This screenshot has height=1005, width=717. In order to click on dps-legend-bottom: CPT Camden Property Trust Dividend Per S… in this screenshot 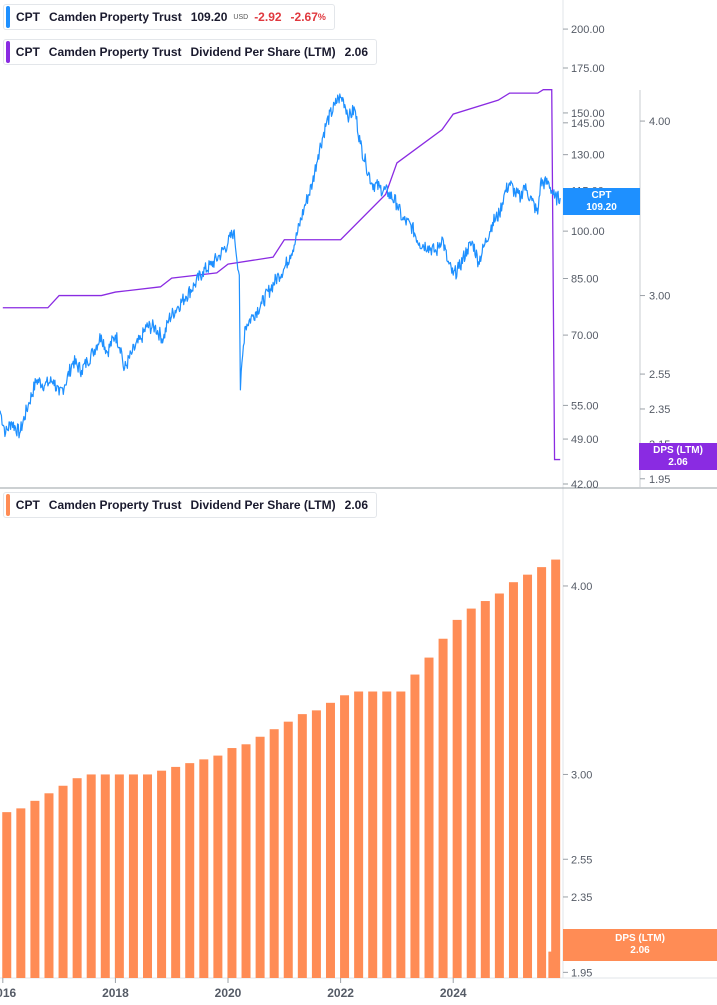, I will do `click(190, 505)`.